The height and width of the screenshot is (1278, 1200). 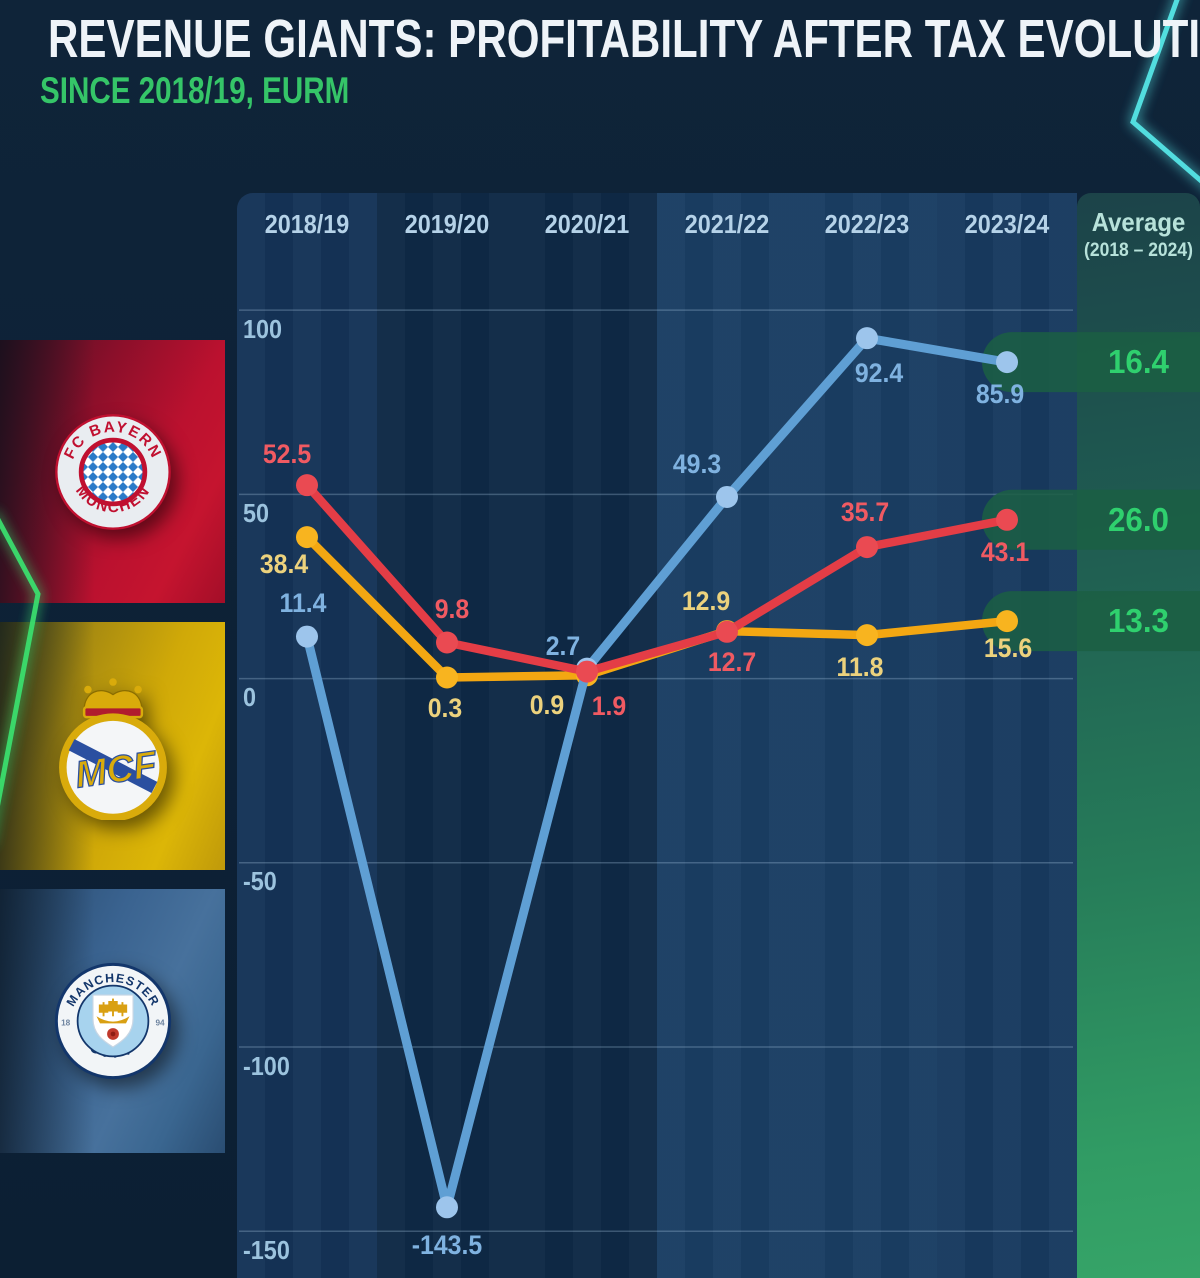 I want to click on real-madrid-crest-icon: MCF, so click(x=112, y=749).